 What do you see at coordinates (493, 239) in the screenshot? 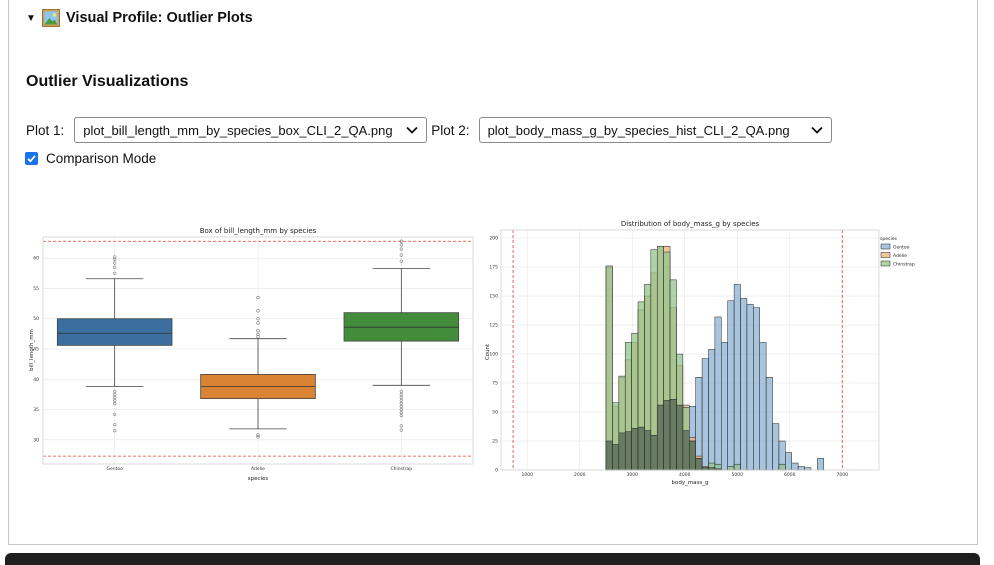
I see `plot2-ytick-label: 200` at bounding box center [493, 239].